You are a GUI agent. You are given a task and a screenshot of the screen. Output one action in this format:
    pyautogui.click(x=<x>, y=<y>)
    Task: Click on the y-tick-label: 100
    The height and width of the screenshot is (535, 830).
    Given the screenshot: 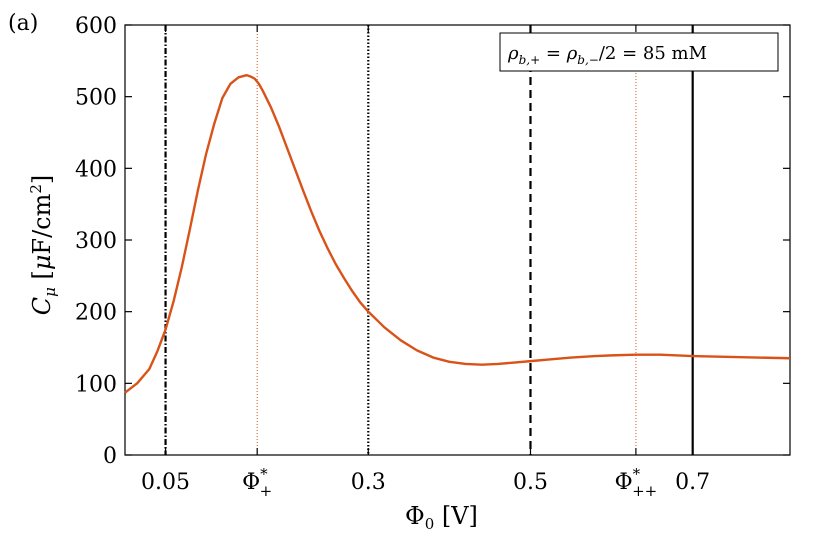 What is the action you would take?
    pyautogui.click(x=96, y=384)
    